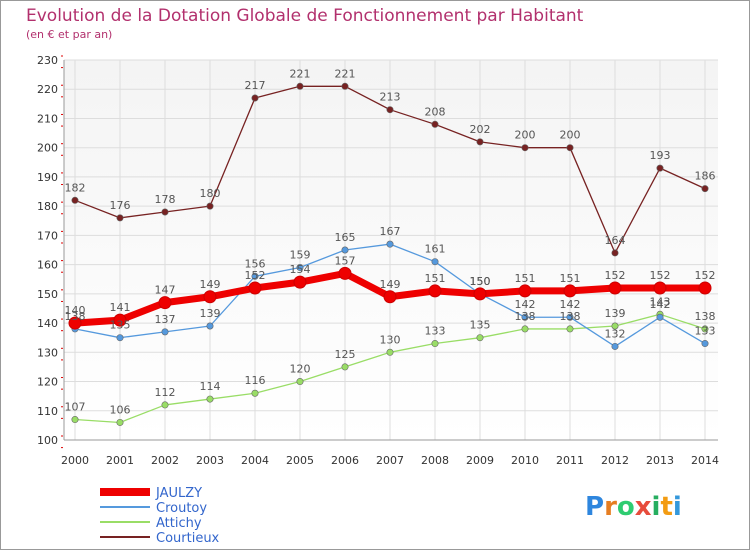  What do you see at coordinates (300, 255) in the screenshot?
I see `data-label-croutoy: 159` at bounding box center [300, 255].